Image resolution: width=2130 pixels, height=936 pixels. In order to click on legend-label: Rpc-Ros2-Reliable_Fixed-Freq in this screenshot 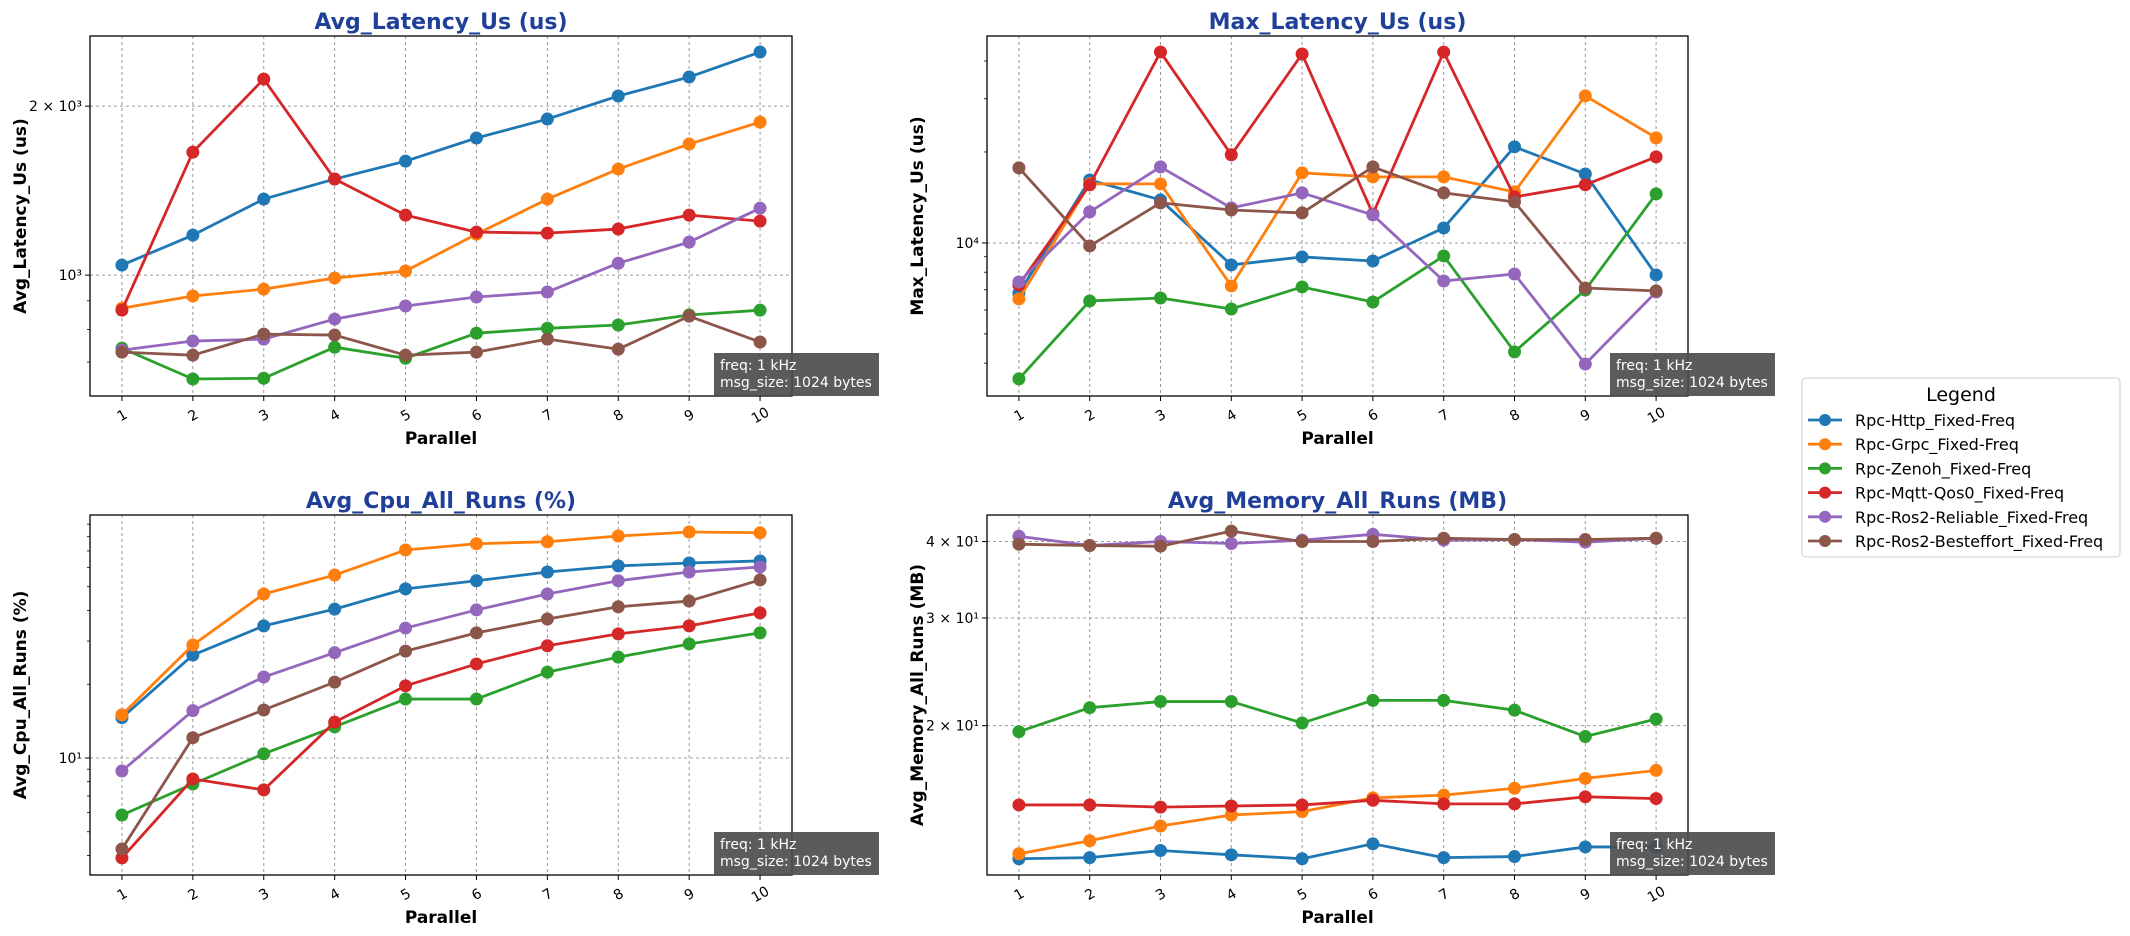, I will do `click(1971, 518)`.